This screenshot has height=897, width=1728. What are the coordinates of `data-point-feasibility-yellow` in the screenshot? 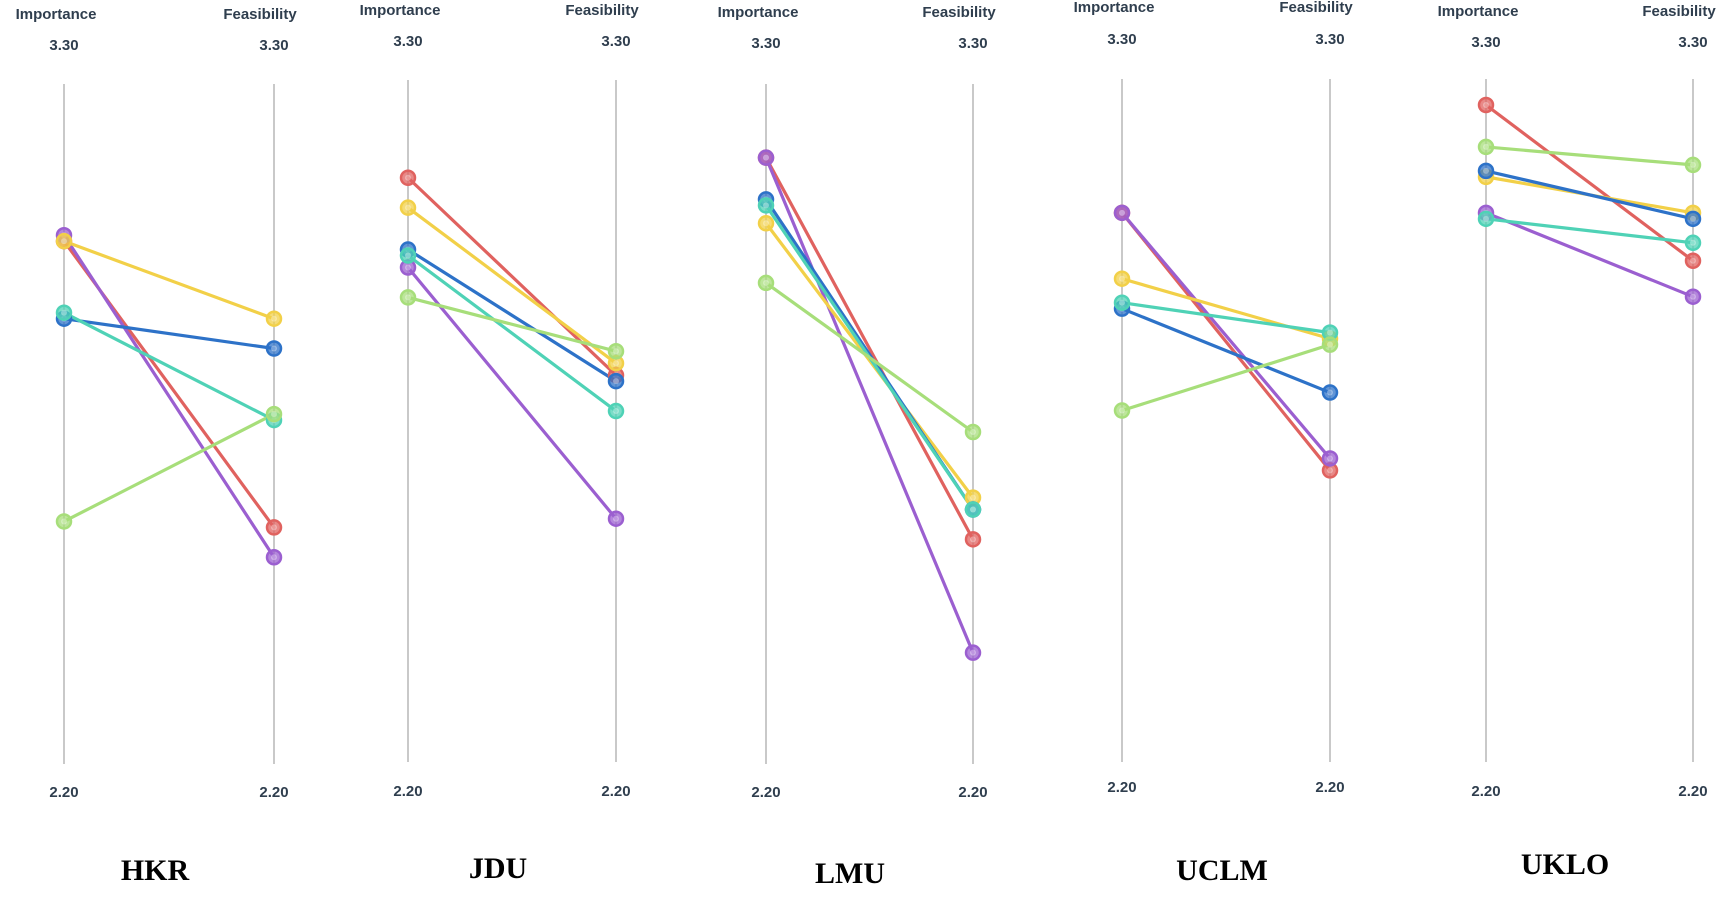 It's located at (274, 318).